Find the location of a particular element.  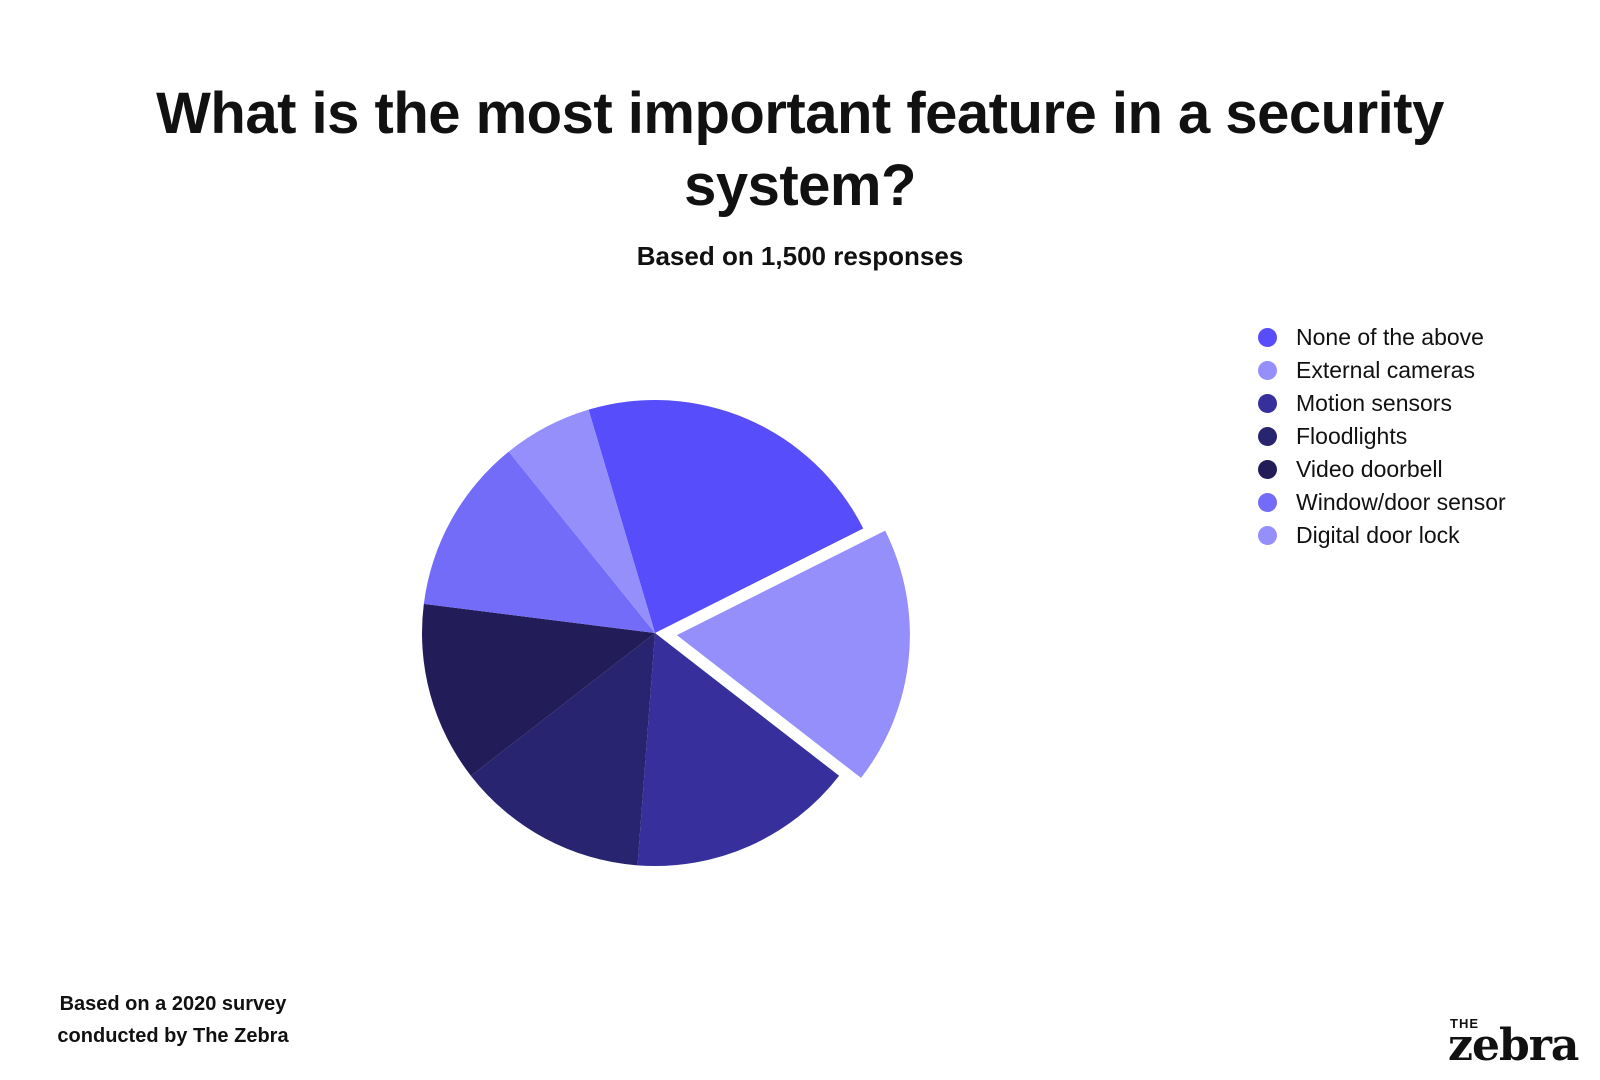

legend-item: Motion sensors is located at coordinates (1408, 403).